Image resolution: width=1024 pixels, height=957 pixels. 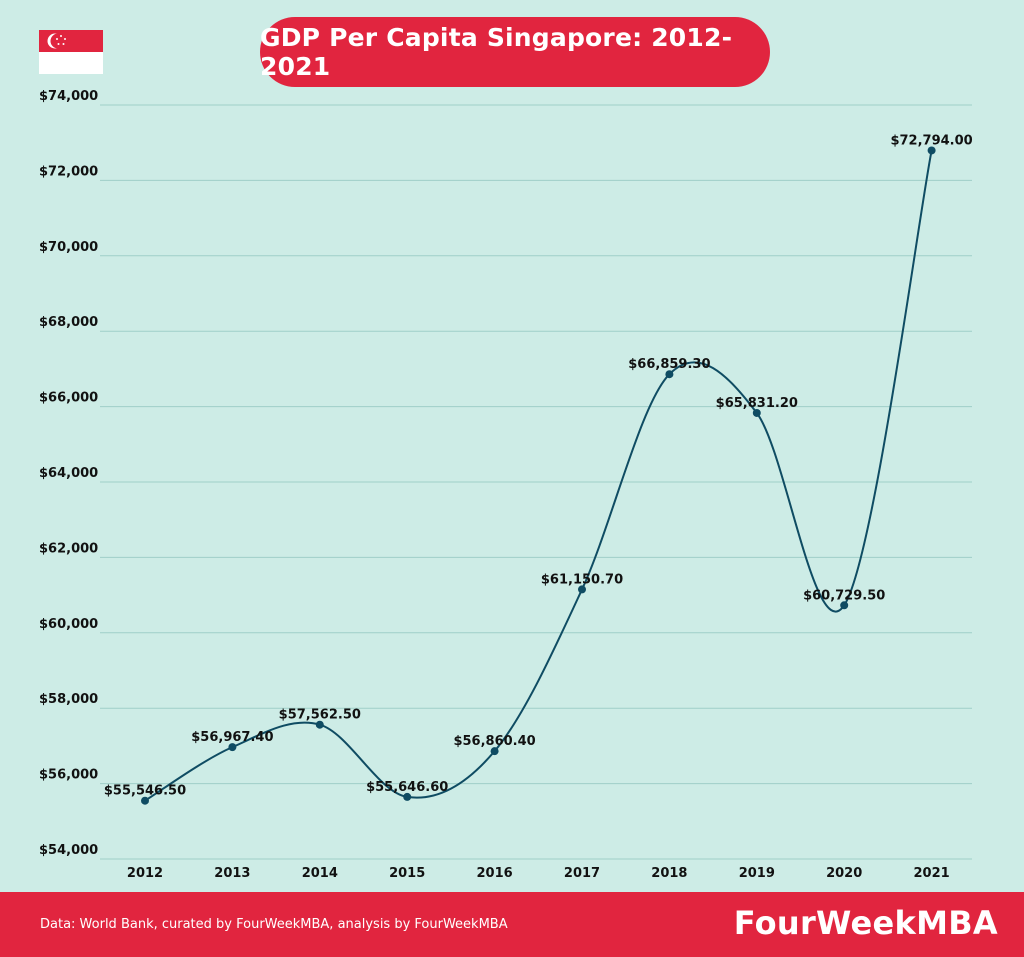 What do you see at coordinates (232, 737) in the screenshot?
I see `data-label: $56,967.40` at bounding box center [232, 737].